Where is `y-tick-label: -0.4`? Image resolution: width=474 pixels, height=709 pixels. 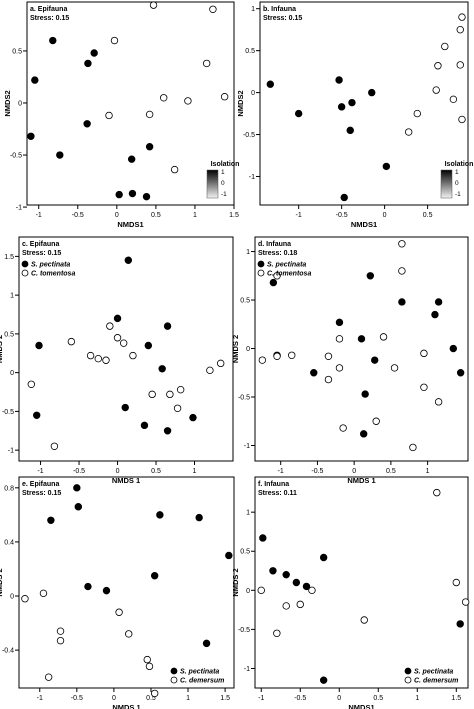
y-tick-label: -0.4 is located at coordinates (8, 651).